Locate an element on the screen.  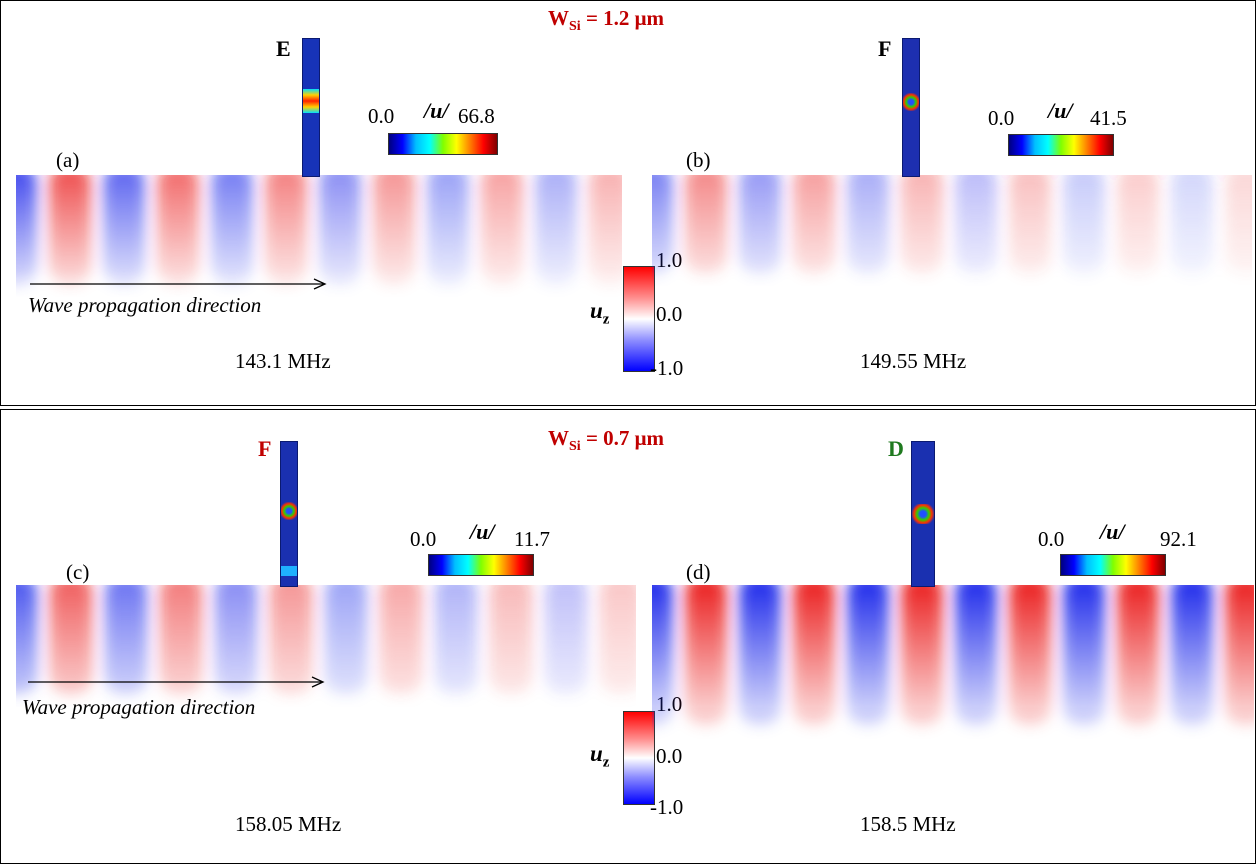
colorbar-b is located at coordinates (1061, 145).